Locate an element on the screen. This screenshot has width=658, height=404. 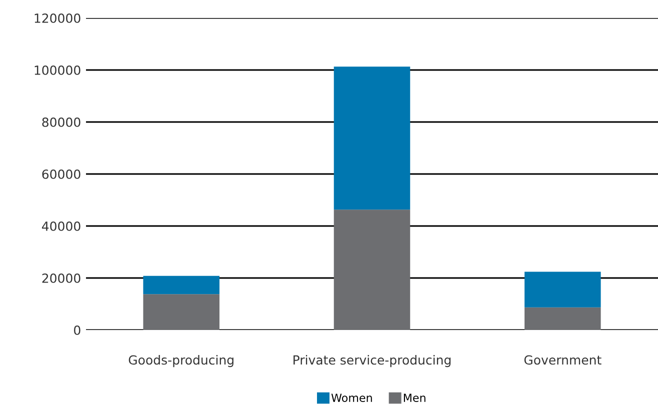
y-tick-label: 100000 is located at coordinates (57, 70).